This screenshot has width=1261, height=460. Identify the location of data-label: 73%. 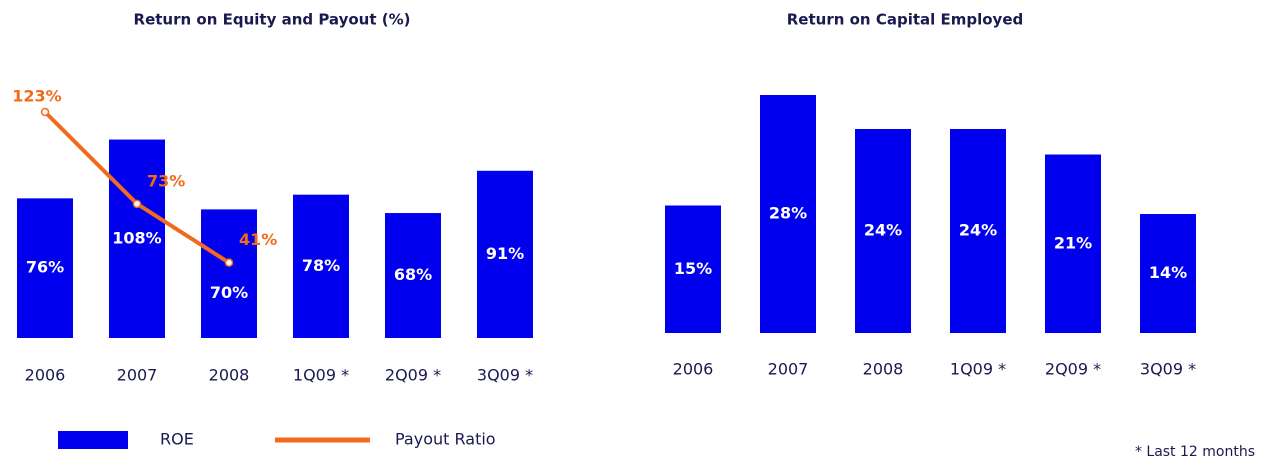
(166, 180).